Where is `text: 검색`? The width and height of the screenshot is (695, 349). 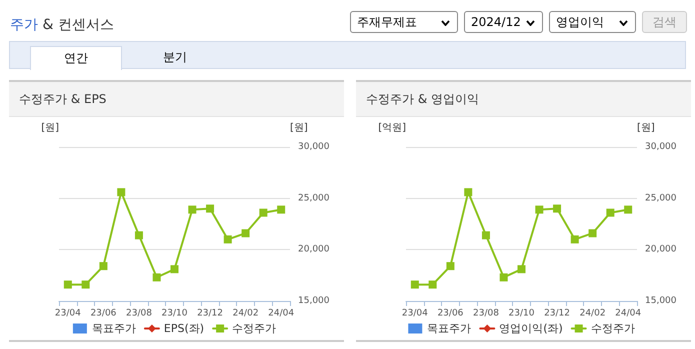 text: 검색 is located at coordinates (664, 22).